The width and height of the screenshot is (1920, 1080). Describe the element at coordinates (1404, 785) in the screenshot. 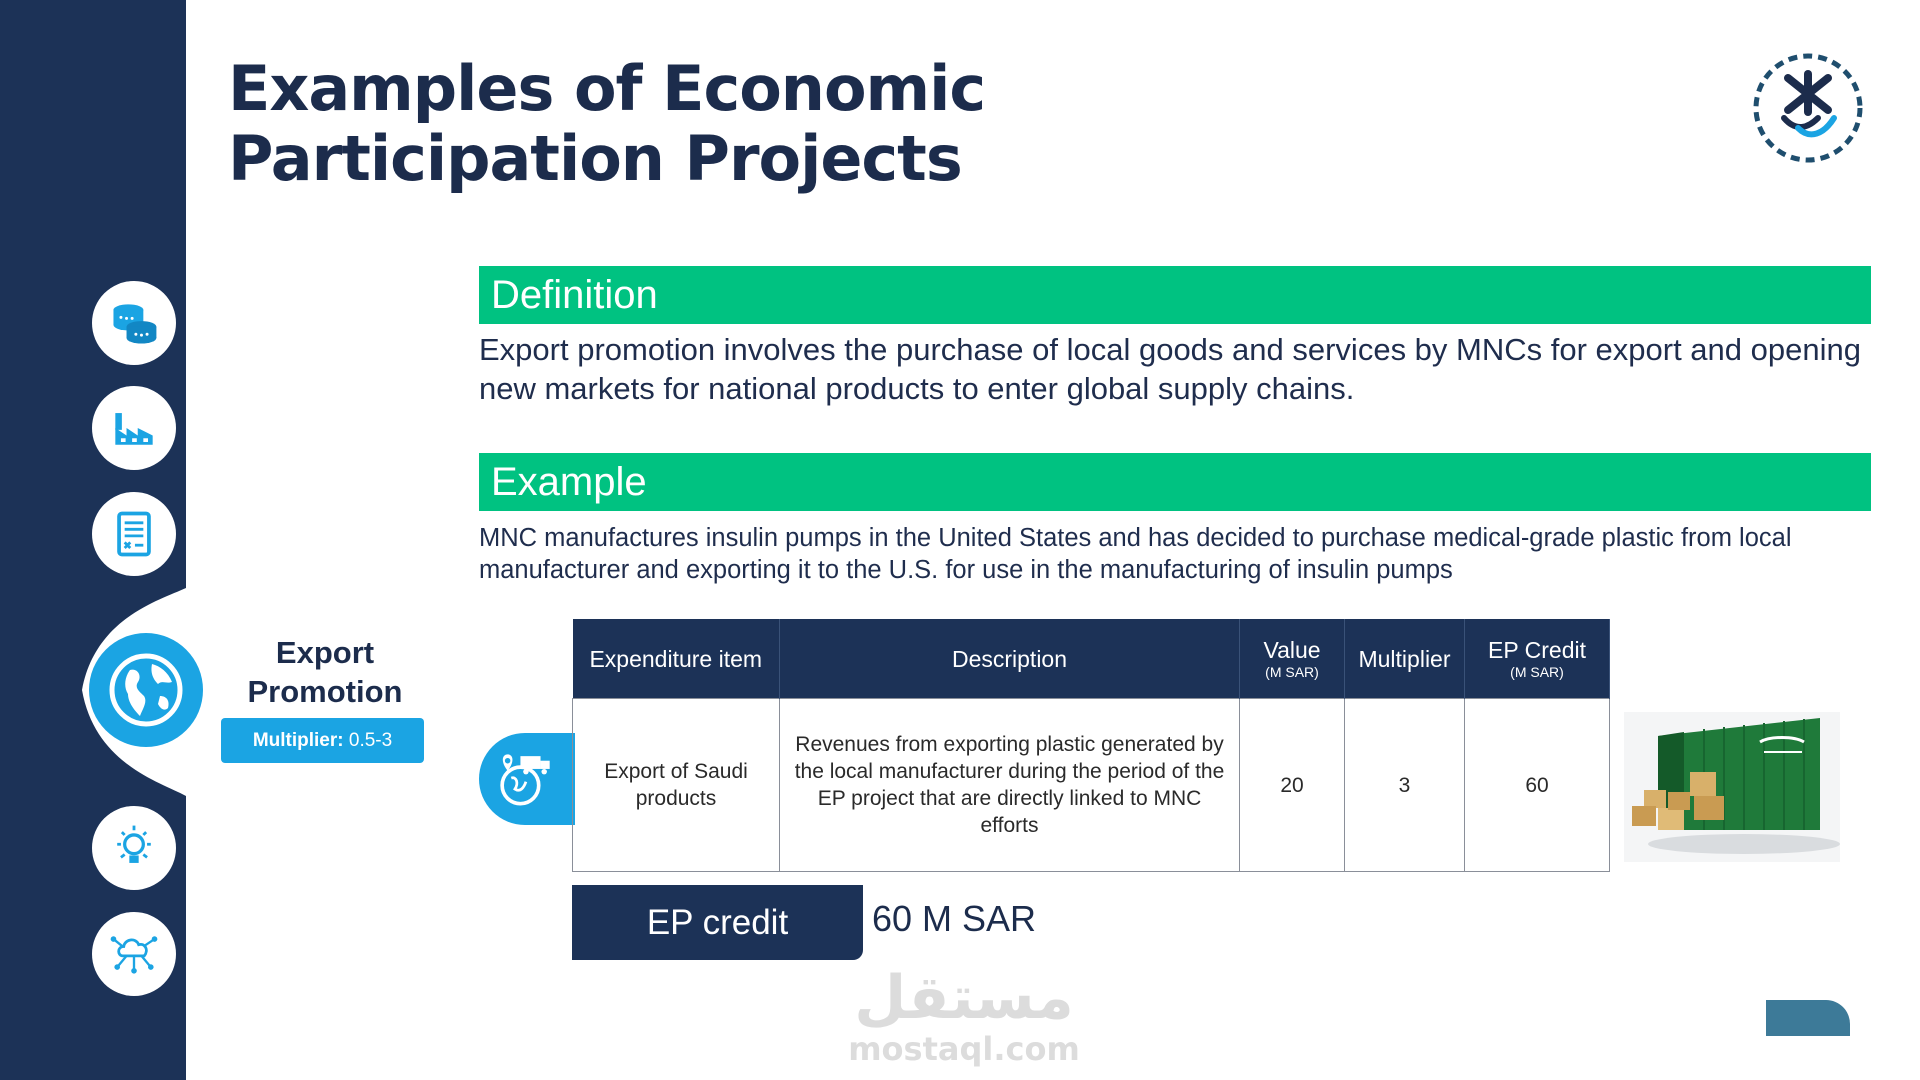

I see `cell-multiplier: 3` at that location.